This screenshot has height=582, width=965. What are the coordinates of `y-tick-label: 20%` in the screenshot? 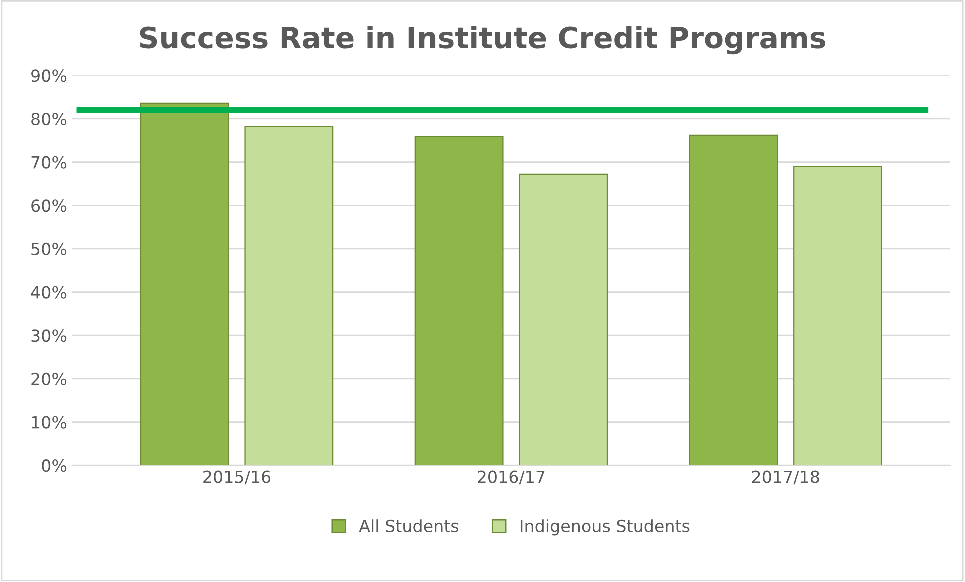 It's located at (49, 379).